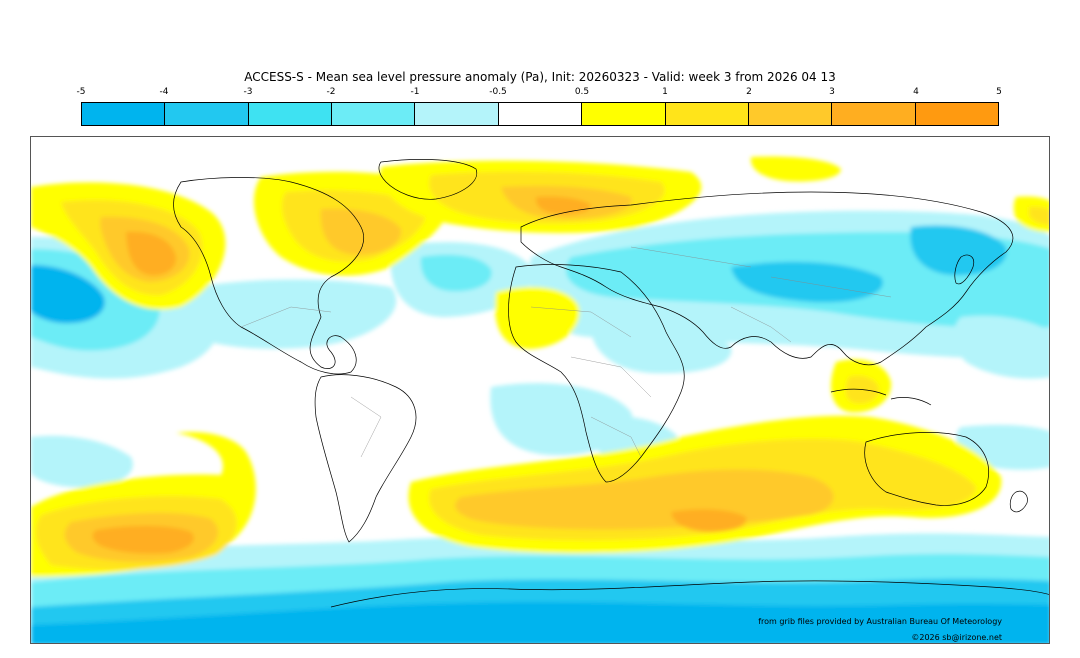 This screenshot has width=1080, height=658. I want to click on central-asia-low, so click(807, 282).